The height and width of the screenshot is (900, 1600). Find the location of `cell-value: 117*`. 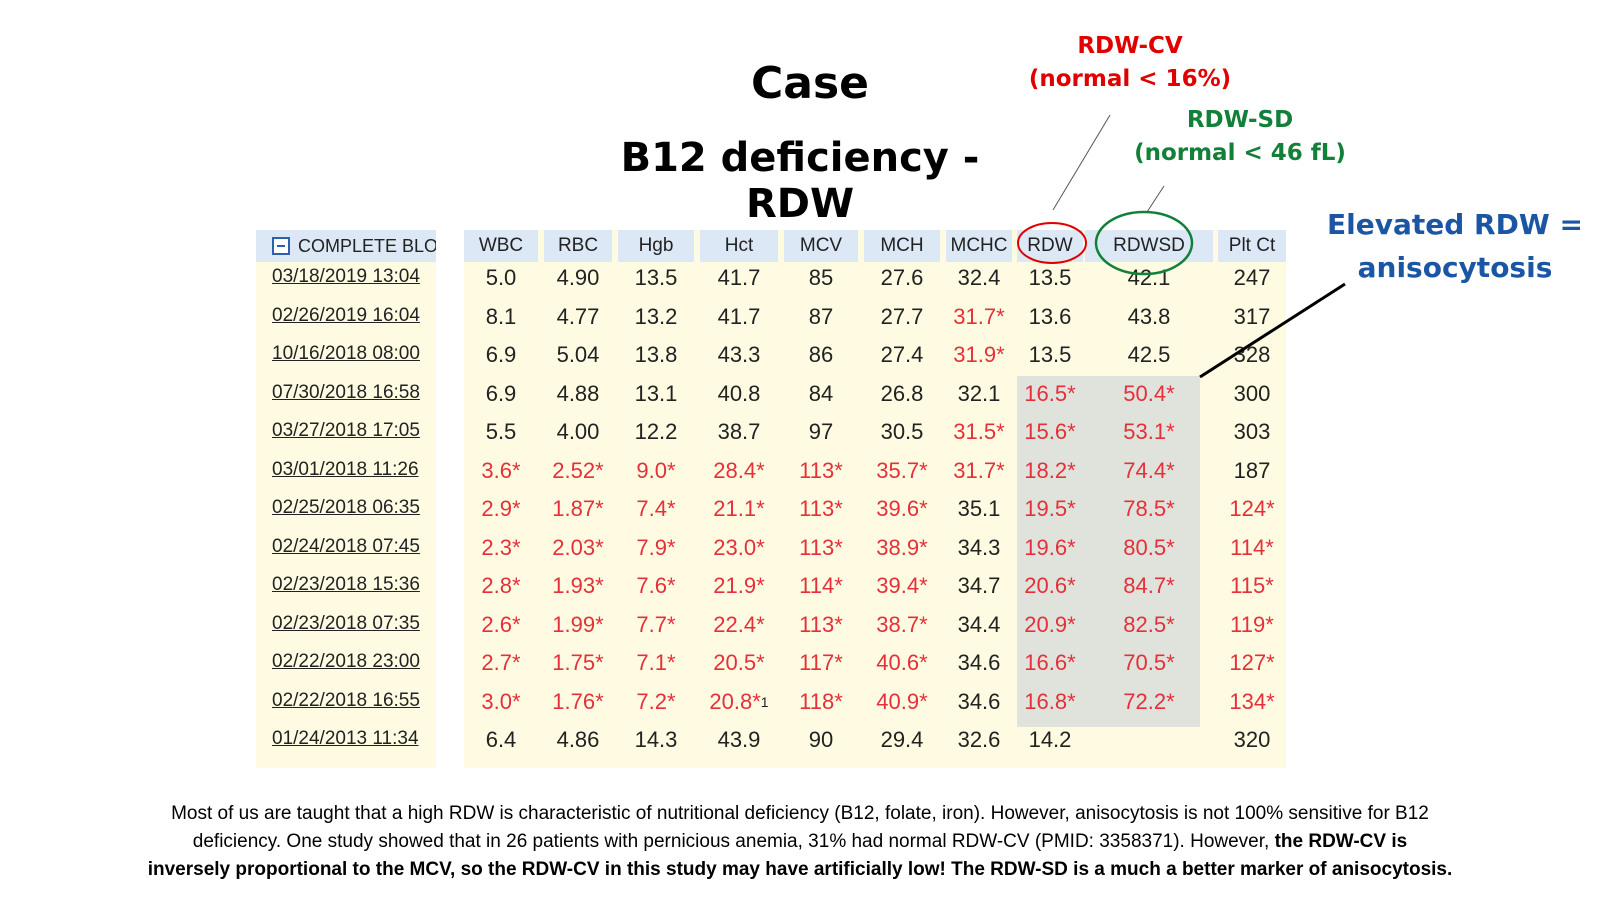

cell-value: 117* is located at coordinates (821, 662).